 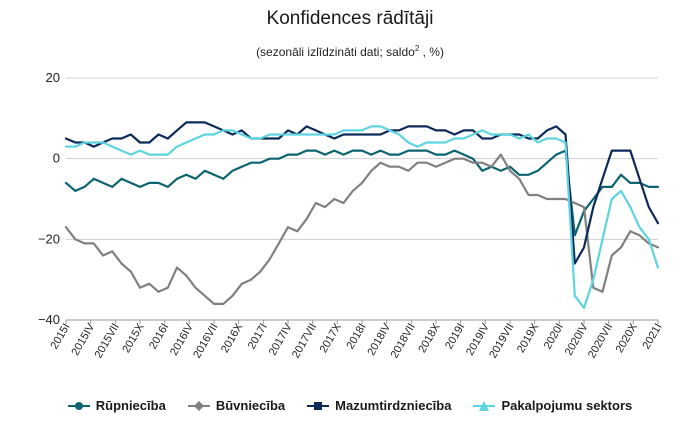 I want to click on subtitle-superscript: 2, so click(x=417, y=48).